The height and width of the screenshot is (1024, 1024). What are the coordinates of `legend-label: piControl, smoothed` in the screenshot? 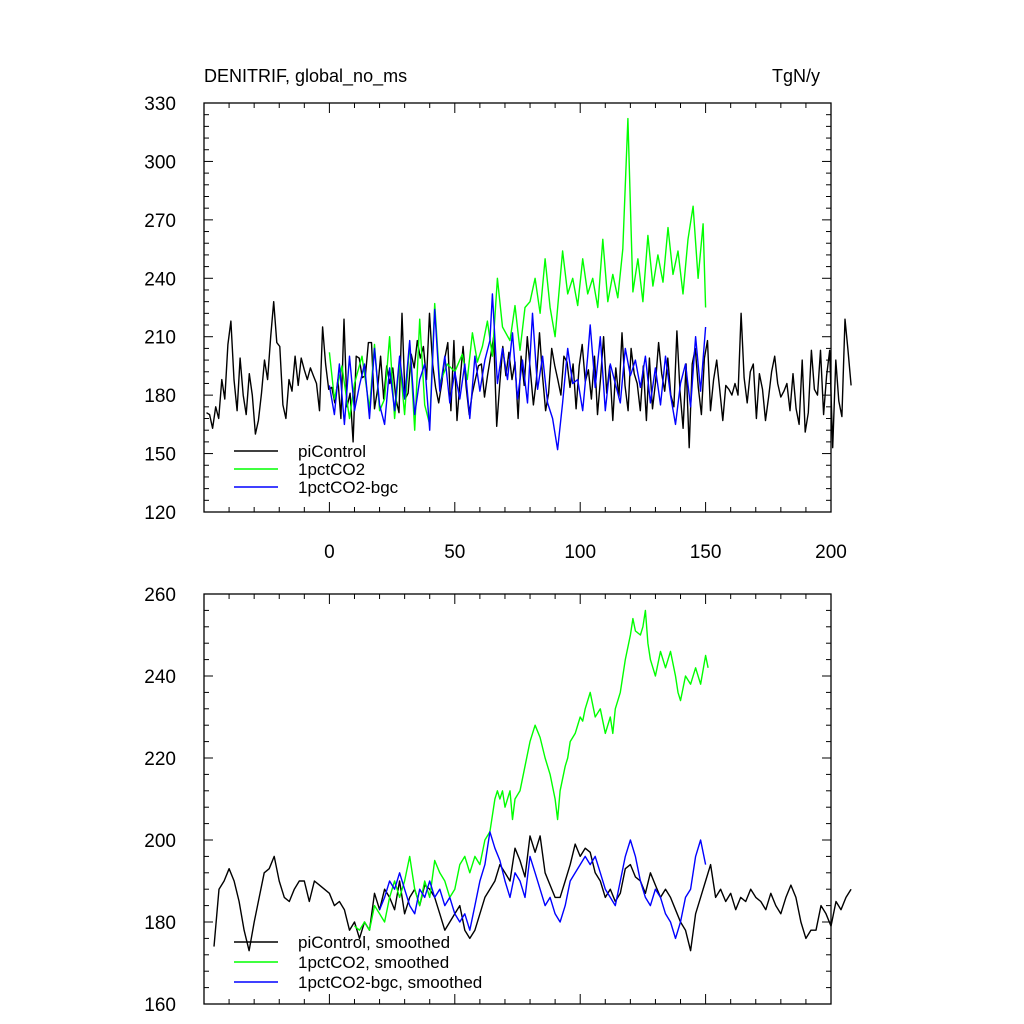 It's located at (374, 942).